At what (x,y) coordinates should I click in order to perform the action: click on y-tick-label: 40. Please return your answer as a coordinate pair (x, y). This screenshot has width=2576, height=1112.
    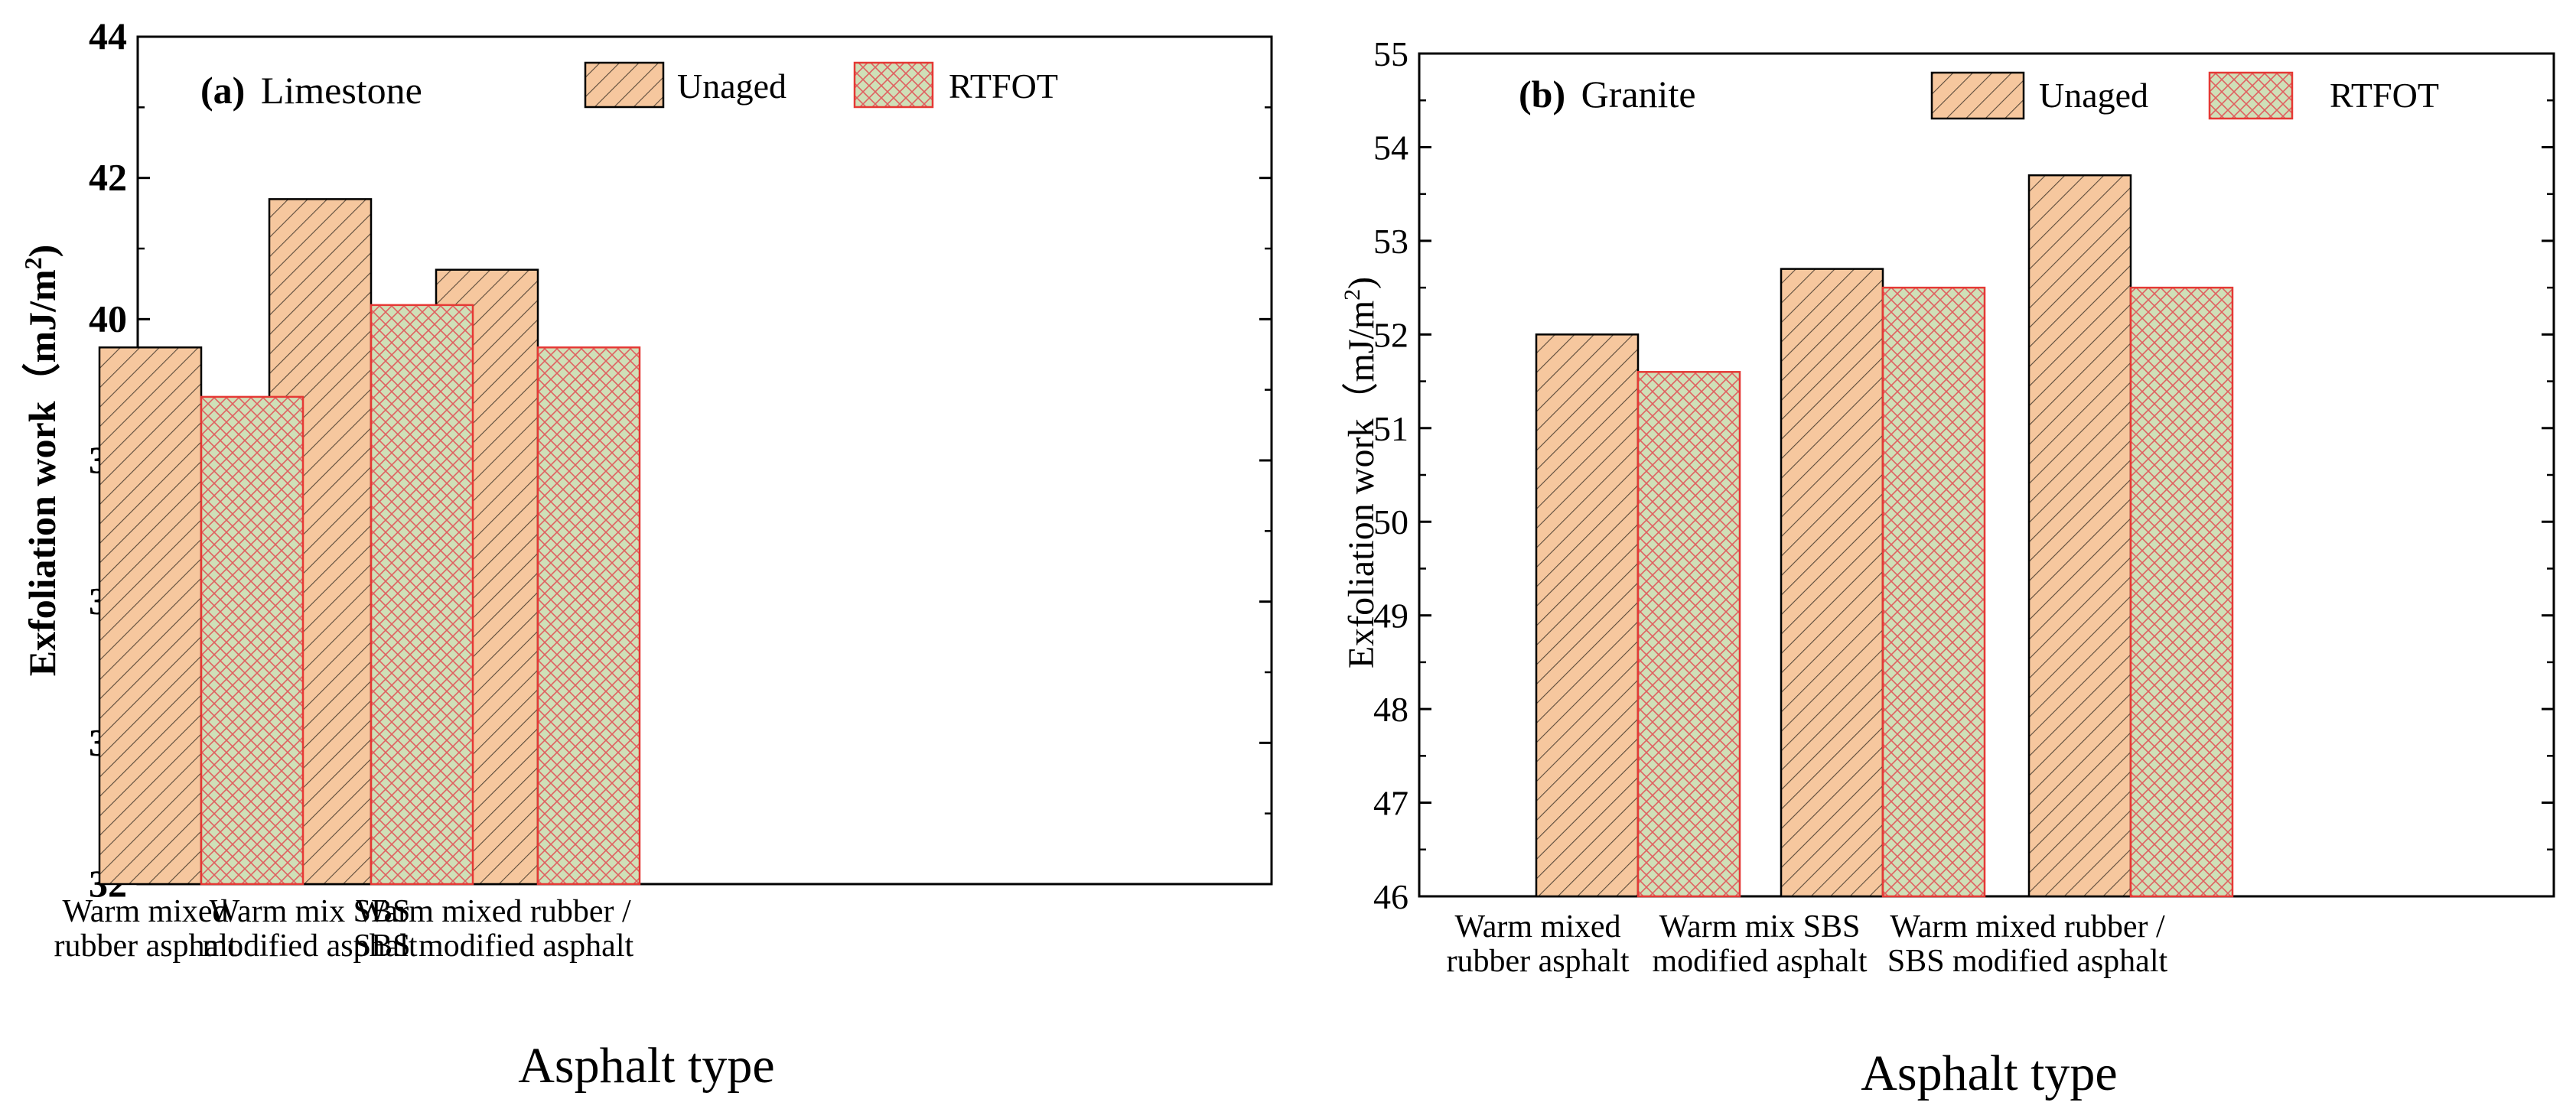
    Looking at the image, I should click on (108, 318).